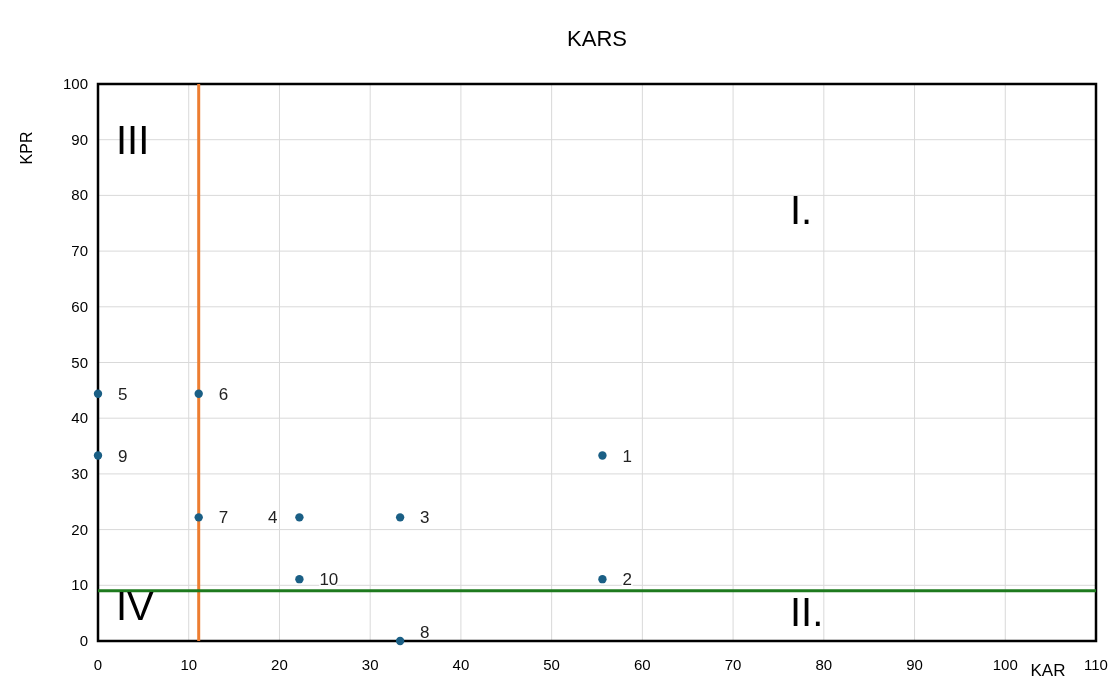 The width and height of the screenshot is (1120, 684). Describe the element at coordinates (79, 473) in the screenshot. I see `y-tick-label: 30` at that location.